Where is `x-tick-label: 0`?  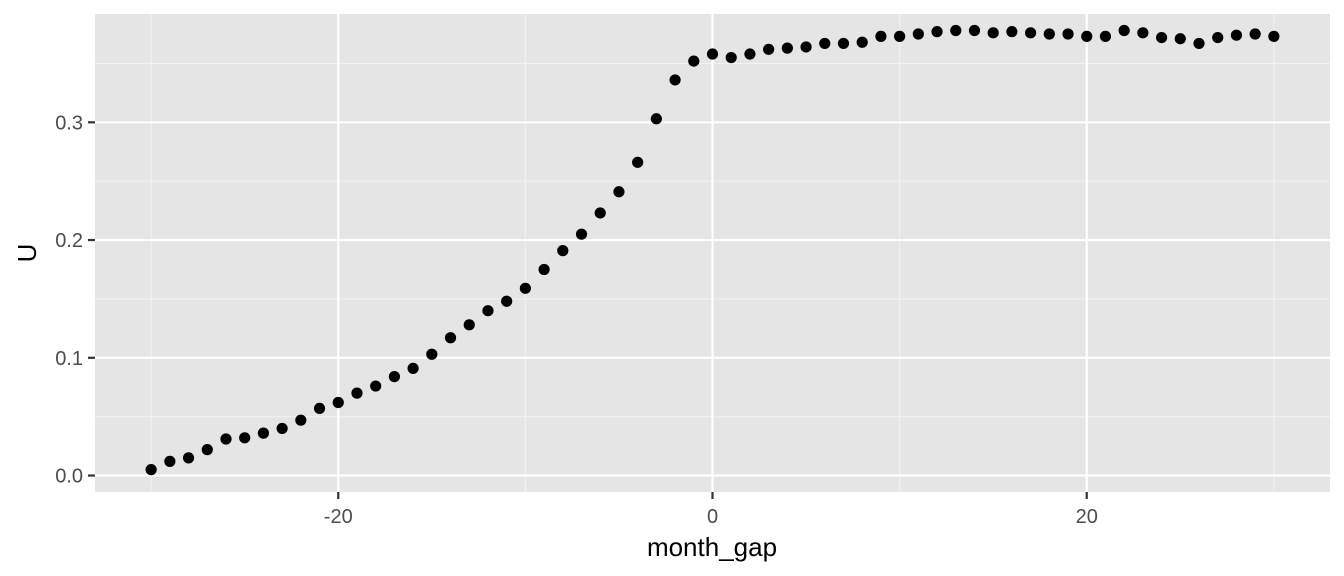 x-tick-label: 0 is located at coordinates (712, 517).